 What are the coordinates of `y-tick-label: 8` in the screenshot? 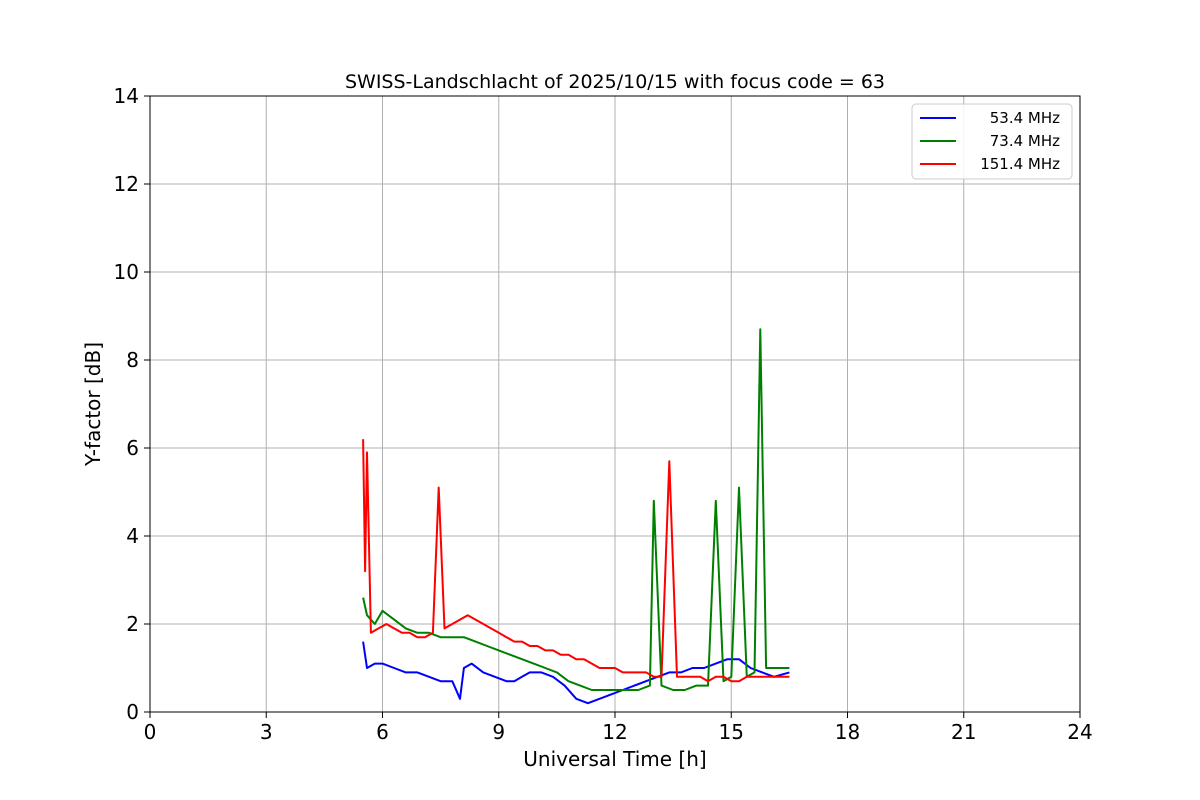 It's located at (132, 360).